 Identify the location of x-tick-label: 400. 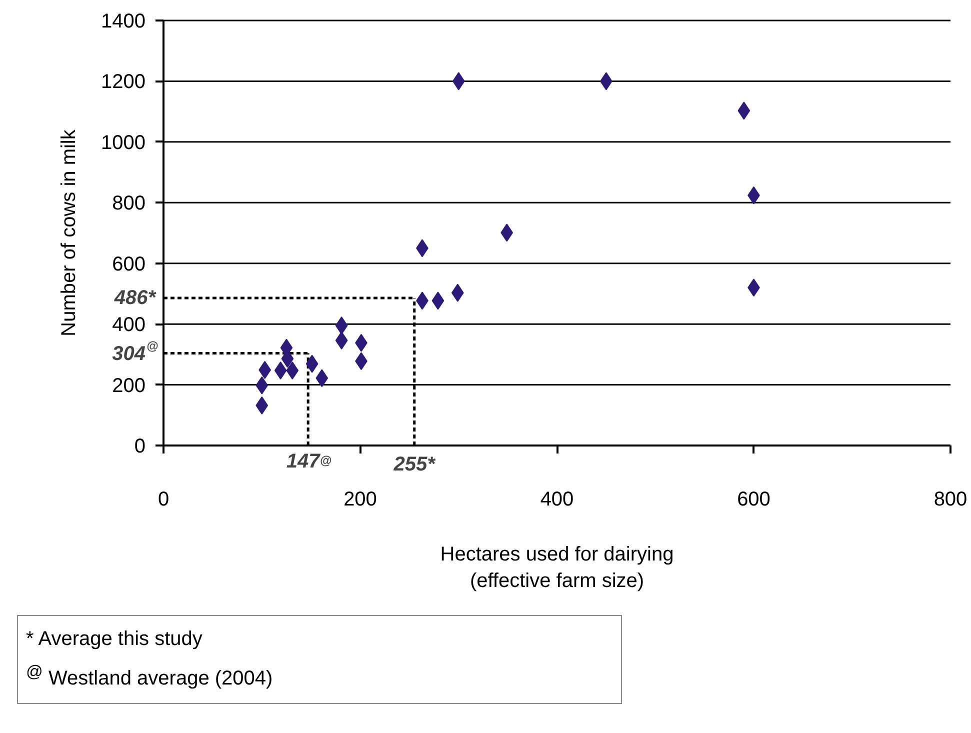
(557, 499).